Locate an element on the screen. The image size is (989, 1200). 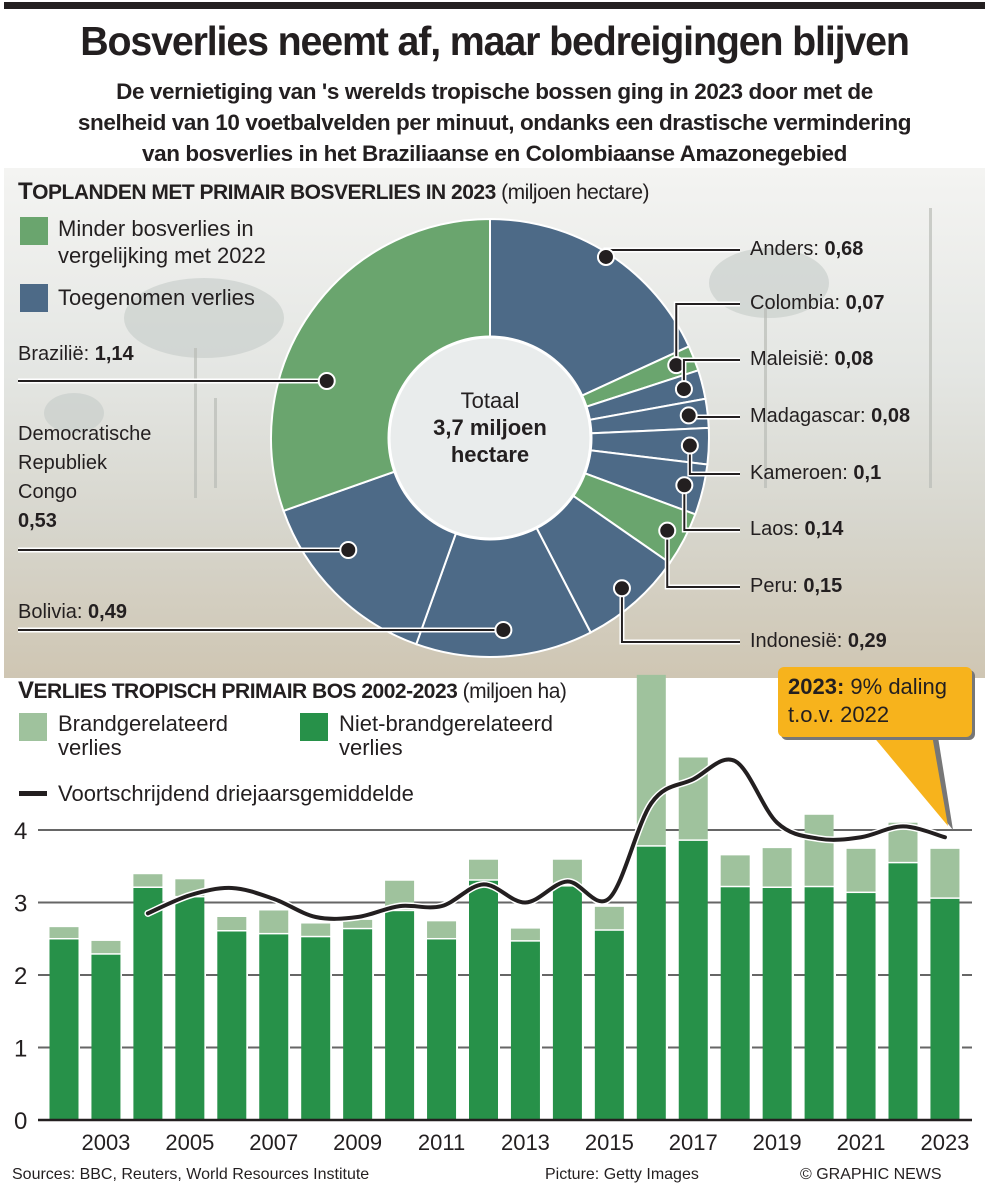
pie-label: Kameroen: 0,1 is located at coordinates (815, 473).